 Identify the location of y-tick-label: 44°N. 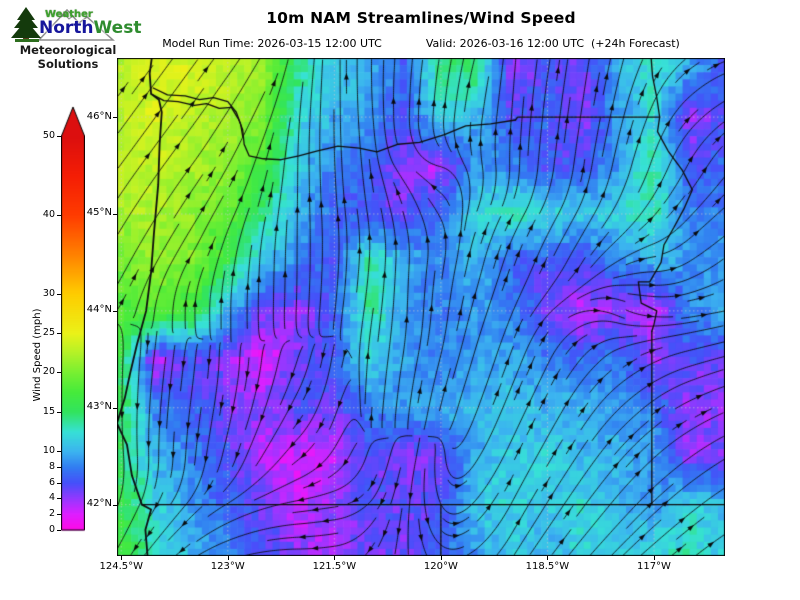
(99, 310).